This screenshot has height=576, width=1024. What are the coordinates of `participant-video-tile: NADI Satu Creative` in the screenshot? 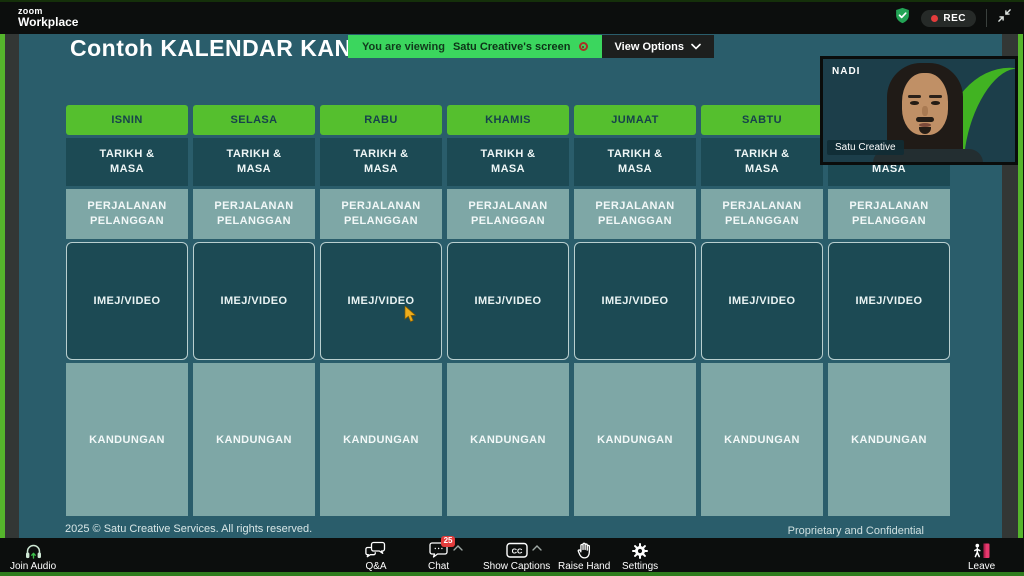 It's located at (919, 110).